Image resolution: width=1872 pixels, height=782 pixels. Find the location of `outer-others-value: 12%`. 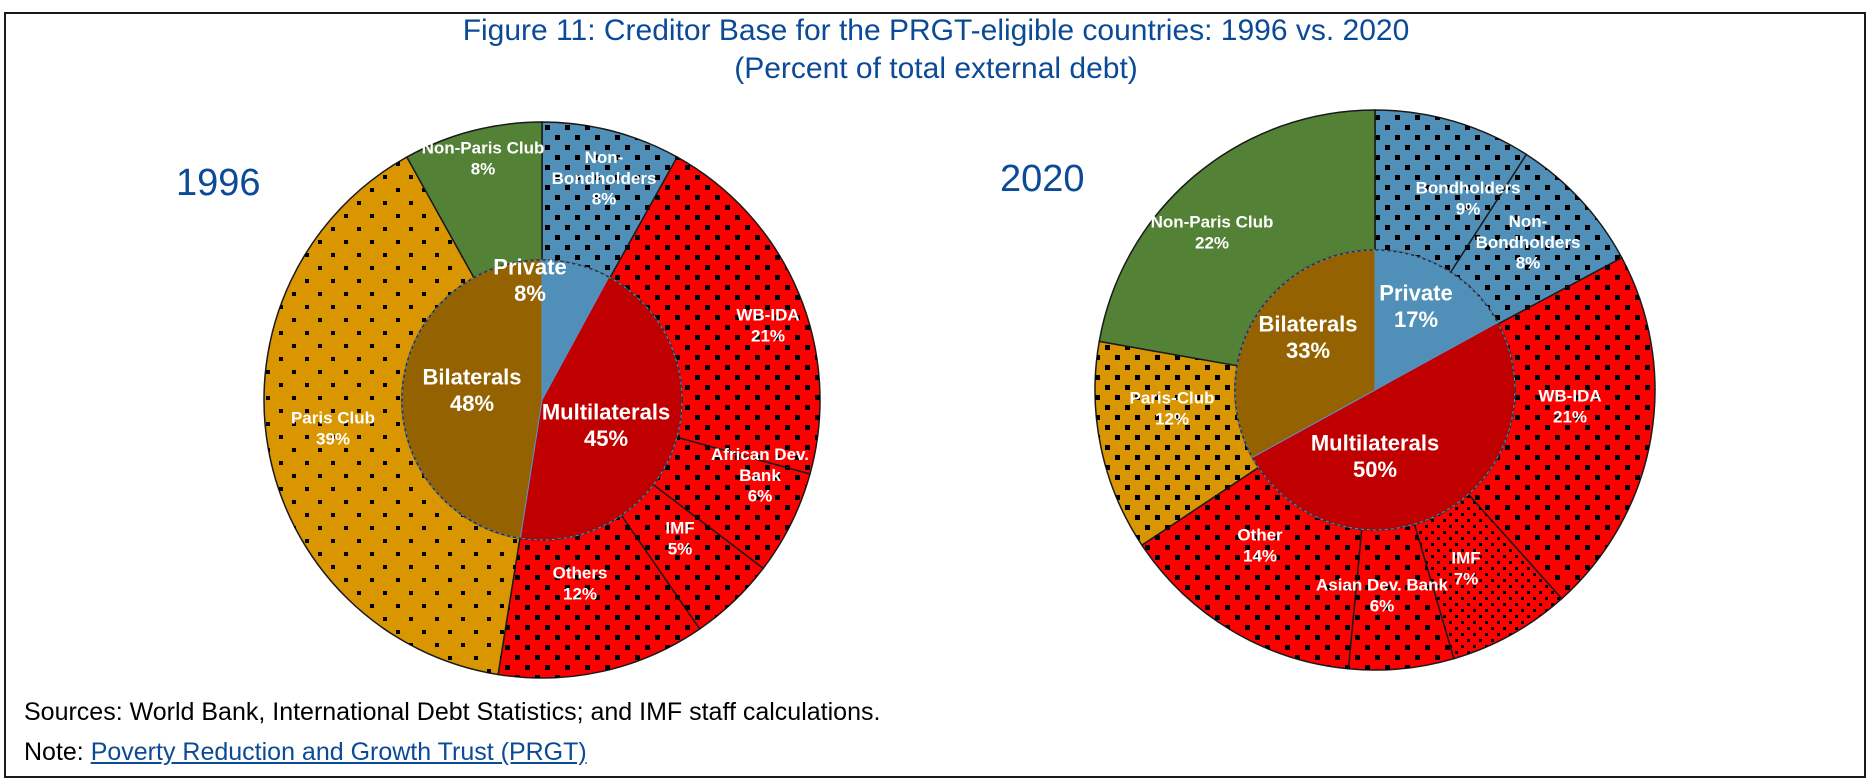

outer-others-value: 12% is located at coordinates (580, 593).